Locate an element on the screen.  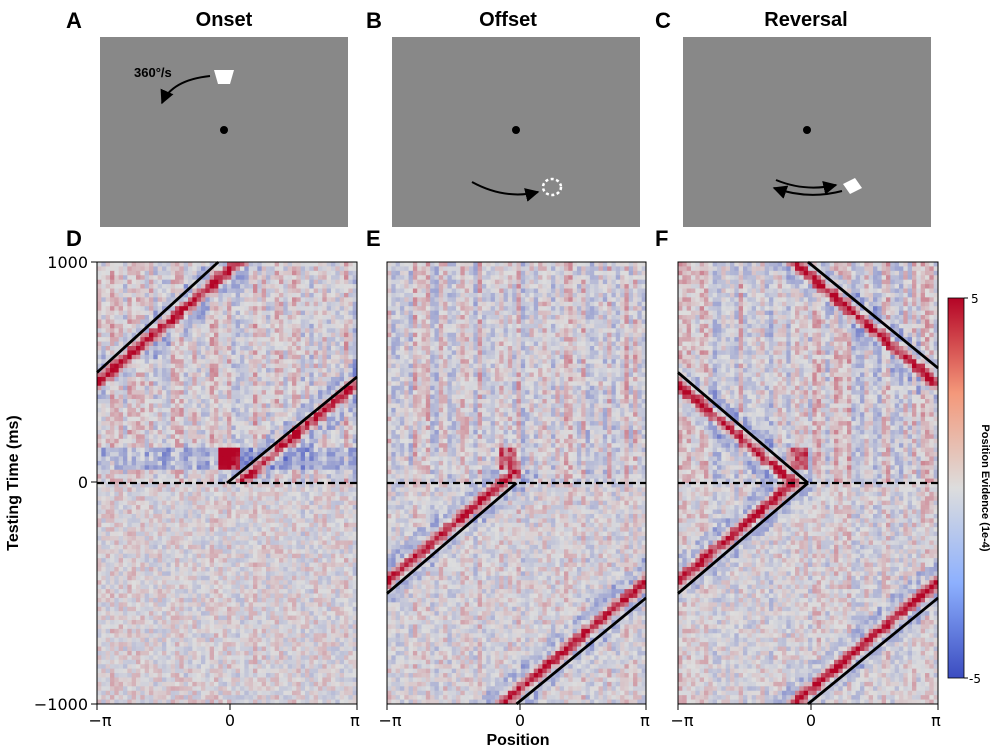
speed-label: 360°/s is located at coordinates (153, 72).